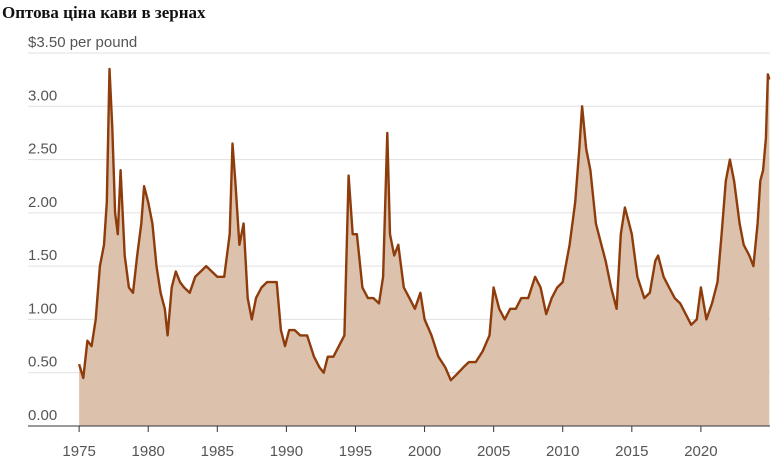 The height and width of the screenshot is (471, 780). What do you see at coordinates (42, 95) in the screenshot?
I see `y-tick-label: 3.00` at bounding box center [42, 95].